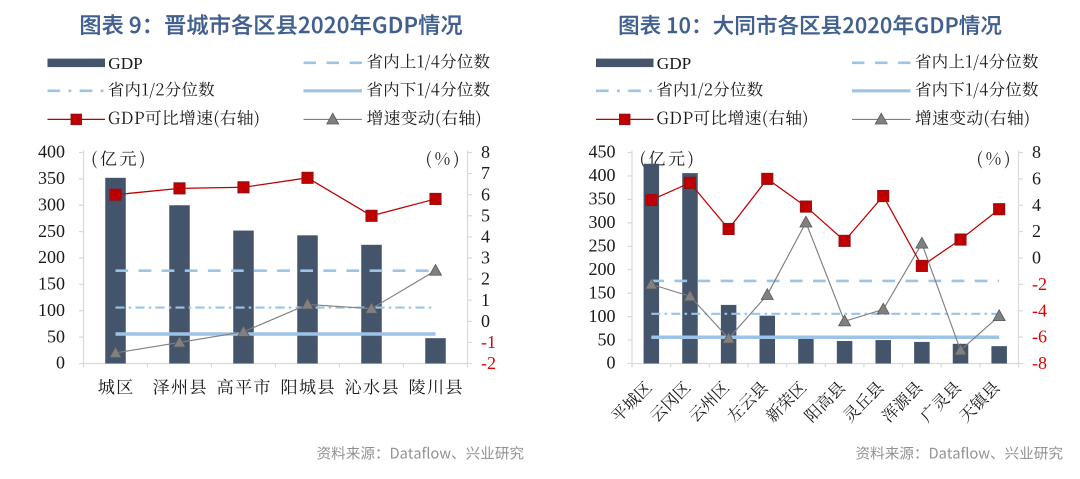 Image resolution: width=1080 pixels, height=479 pixels. I want to click on svg-text: 7, so click(485, 173).